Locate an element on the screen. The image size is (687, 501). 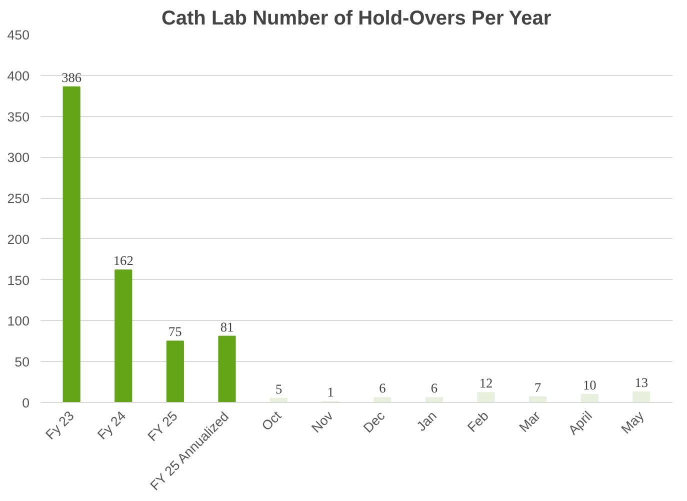
data-label: 81 is located at coordinates (227, 326).